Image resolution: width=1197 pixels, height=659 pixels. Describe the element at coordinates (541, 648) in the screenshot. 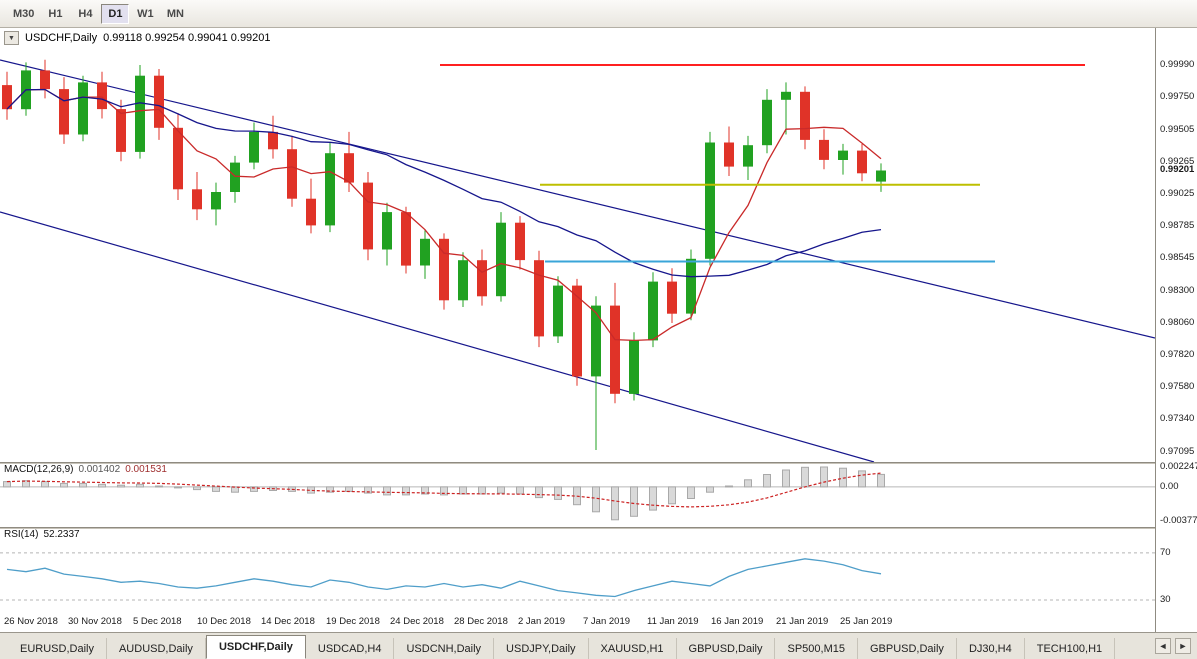

I see `chart-tab-usdjpy-daily: USDJPY,Daily` at that location.